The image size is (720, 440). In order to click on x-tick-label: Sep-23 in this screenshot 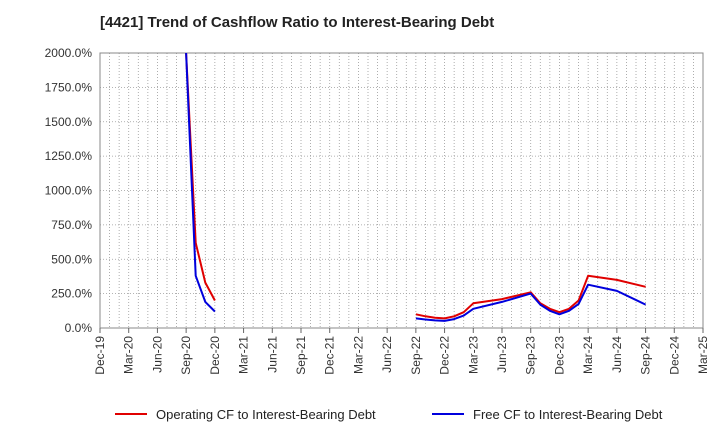, I will do `click(531, 355)`.